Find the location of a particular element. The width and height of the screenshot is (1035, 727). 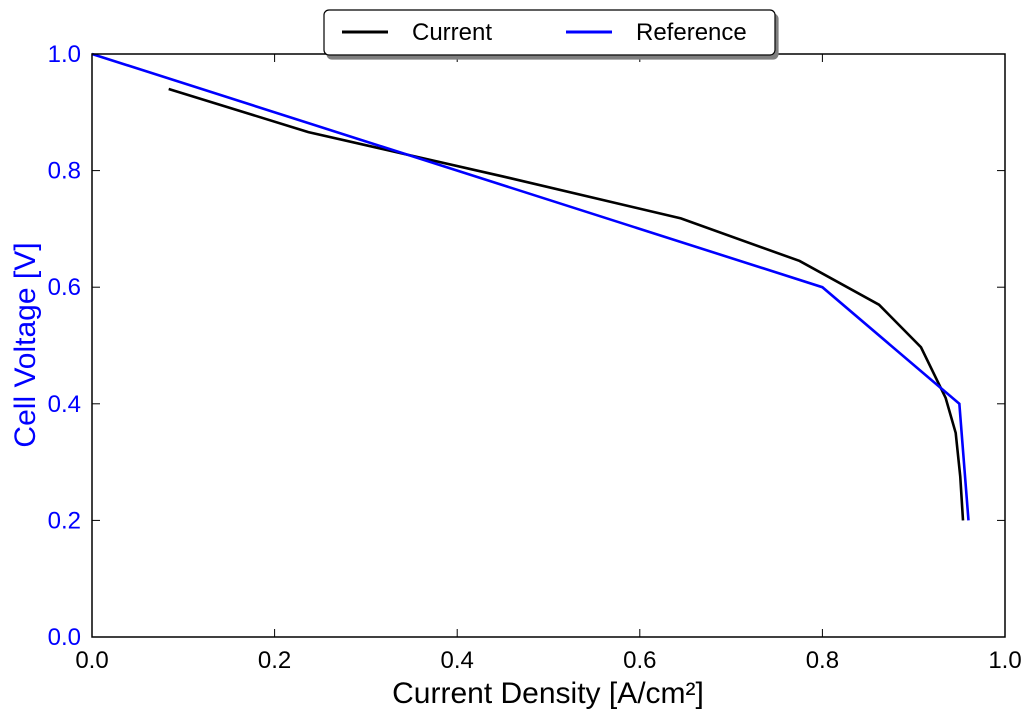

x-tick-label: 0.2 is located at coordinates (274, 660).